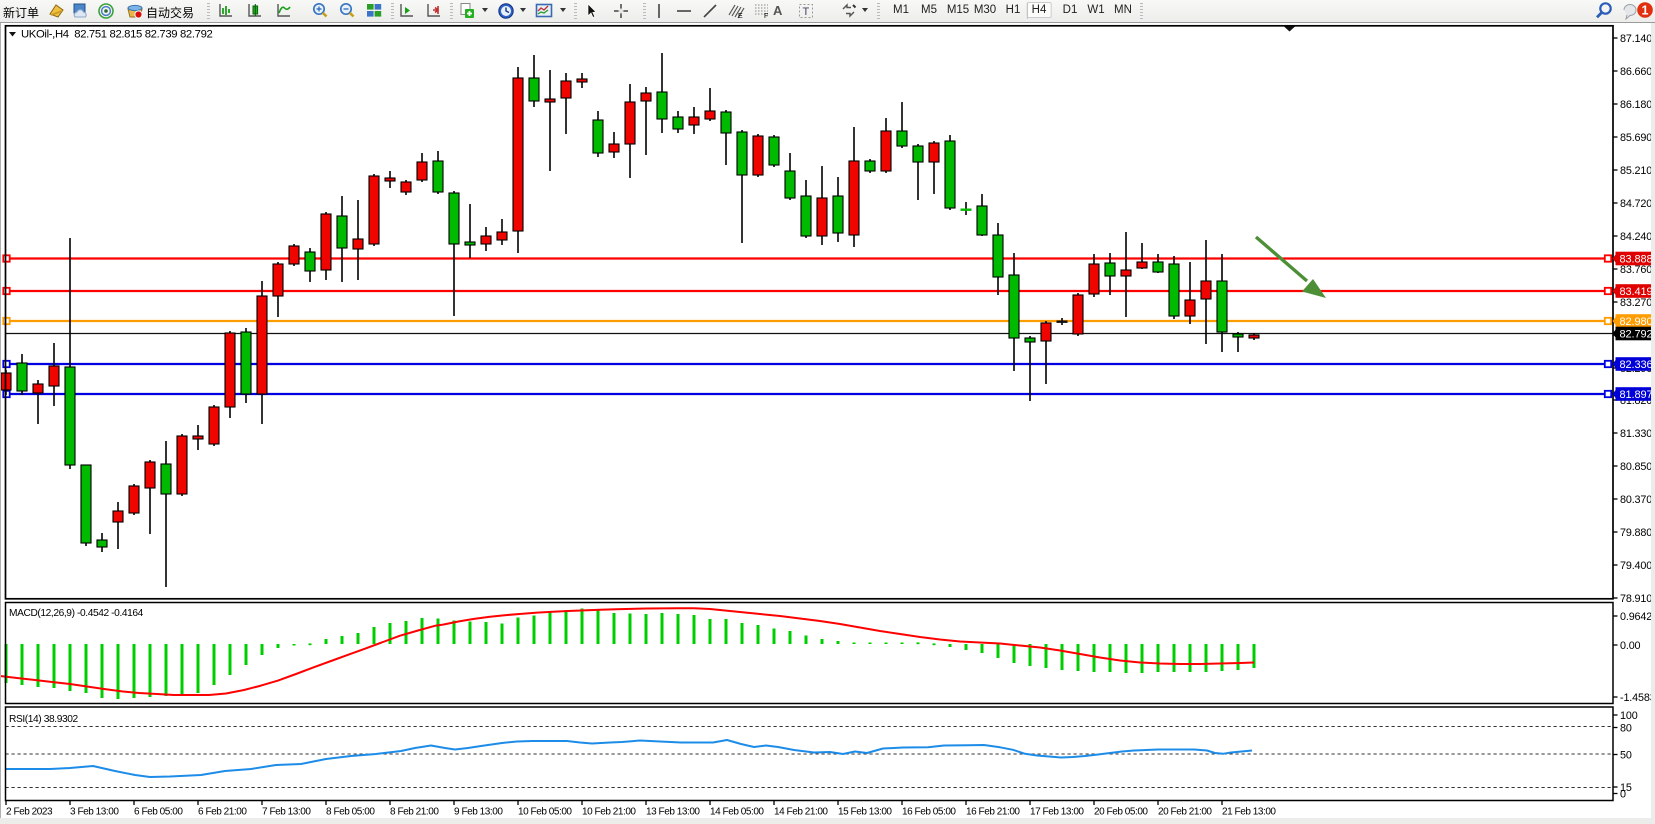 The image size is (1655, 824). What do you see at coordinates (1636, 260) in the screenshot?
I see `svg-text: 83.888` at bounding box center [1636, 260].